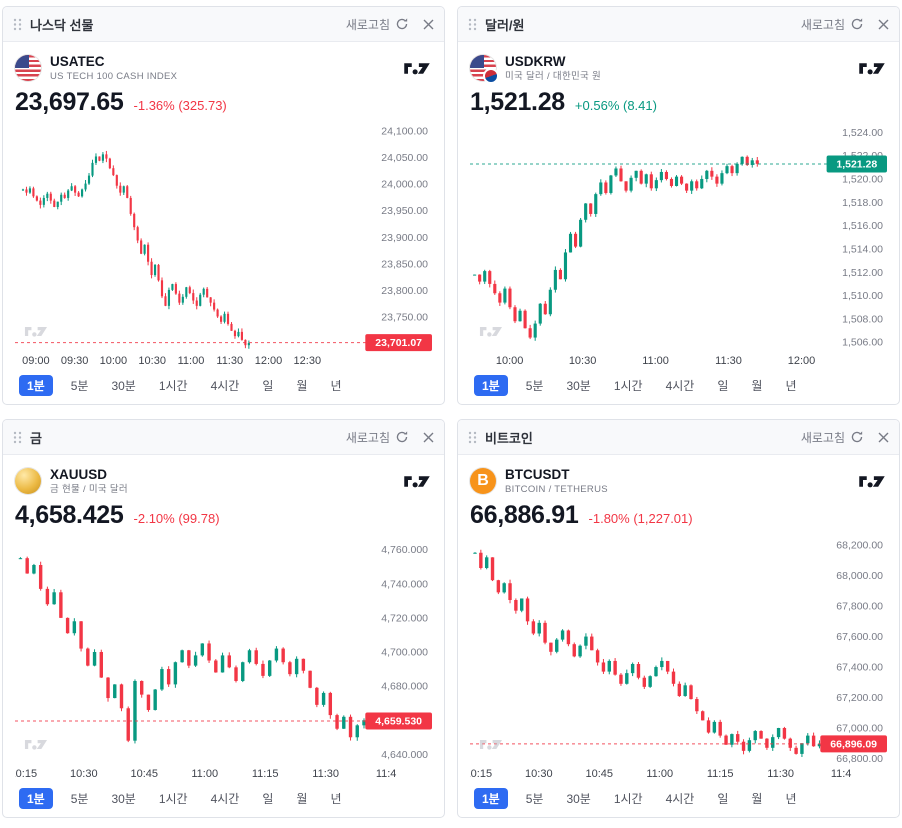  What do you see at coordinates (678, 481) in the screenshot?
I see `symbol-row: B BTCUSDT BITCOIN / TETHERUS` at bounding box center [678, 481].